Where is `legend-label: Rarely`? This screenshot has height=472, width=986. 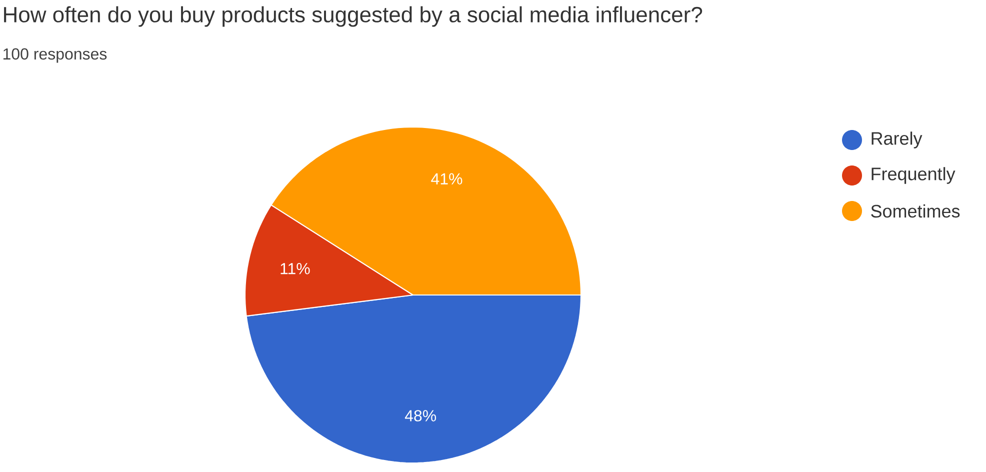
legend-label: Rarely is located at coordinates (897, 140).